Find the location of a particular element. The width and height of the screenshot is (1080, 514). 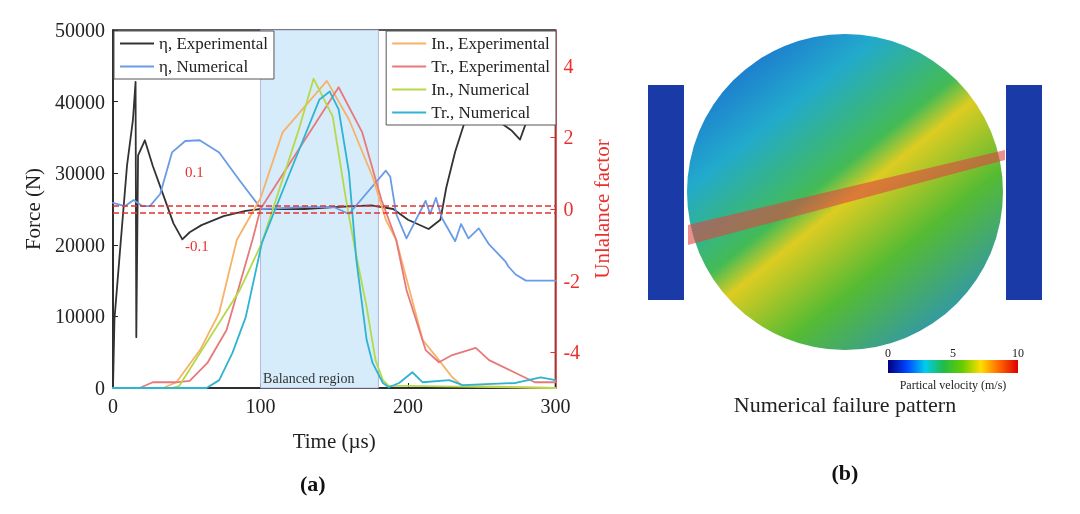

color-bar-title: Partical velocity (m/s) is located at coordinates (953, 385).